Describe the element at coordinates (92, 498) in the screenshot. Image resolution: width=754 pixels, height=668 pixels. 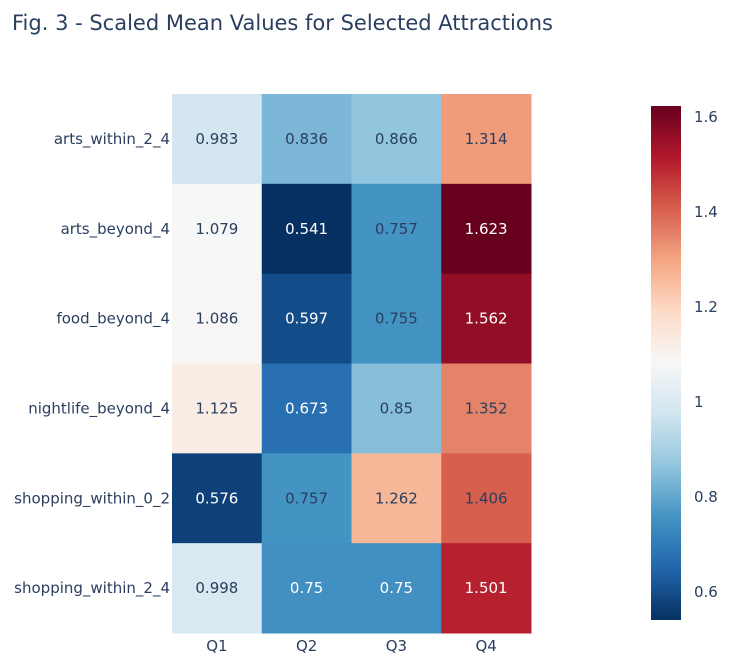
I see `y-tick-label: shopping_within_0_2` at that location.